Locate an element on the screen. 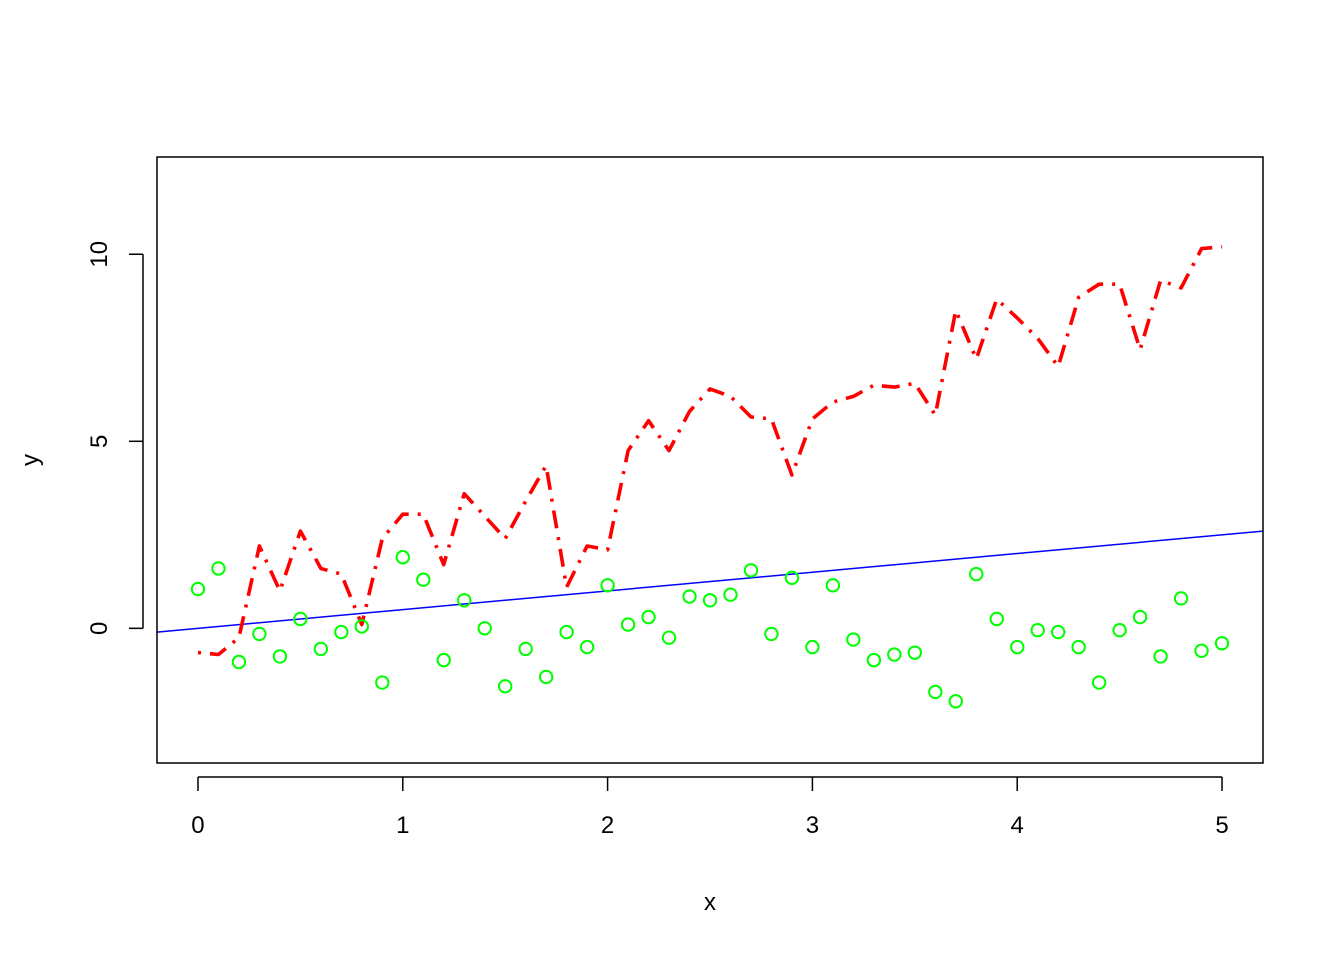  x-tick-label: 2 is located at coordinates (607, 825).